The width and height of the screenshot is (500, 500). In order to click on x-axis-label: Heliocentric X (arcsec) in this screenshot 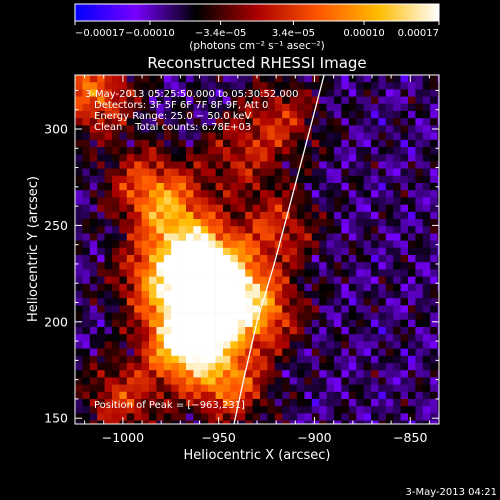, I will do `click(257, 455)`.